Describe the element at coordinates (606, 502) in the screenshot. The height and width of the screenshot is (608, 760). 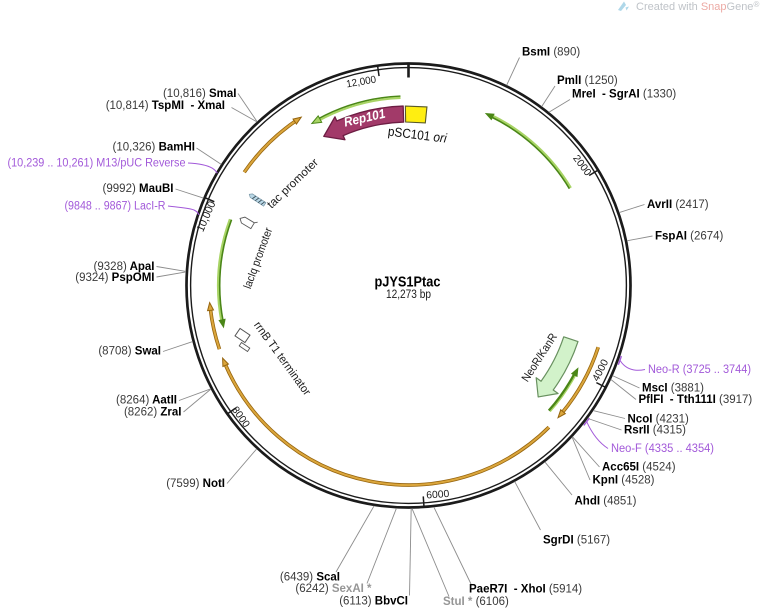
I see `svg-text: AhdI (4851)` at that location.